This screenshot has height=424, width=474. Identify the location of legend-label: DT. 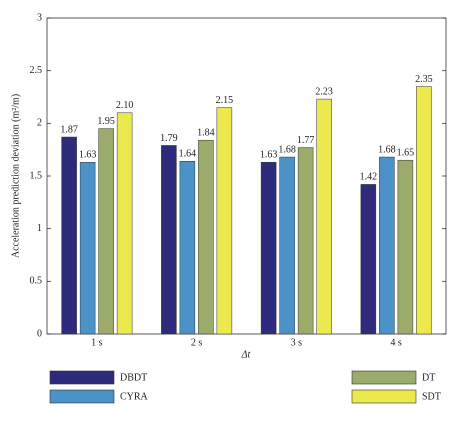
(428, 377).